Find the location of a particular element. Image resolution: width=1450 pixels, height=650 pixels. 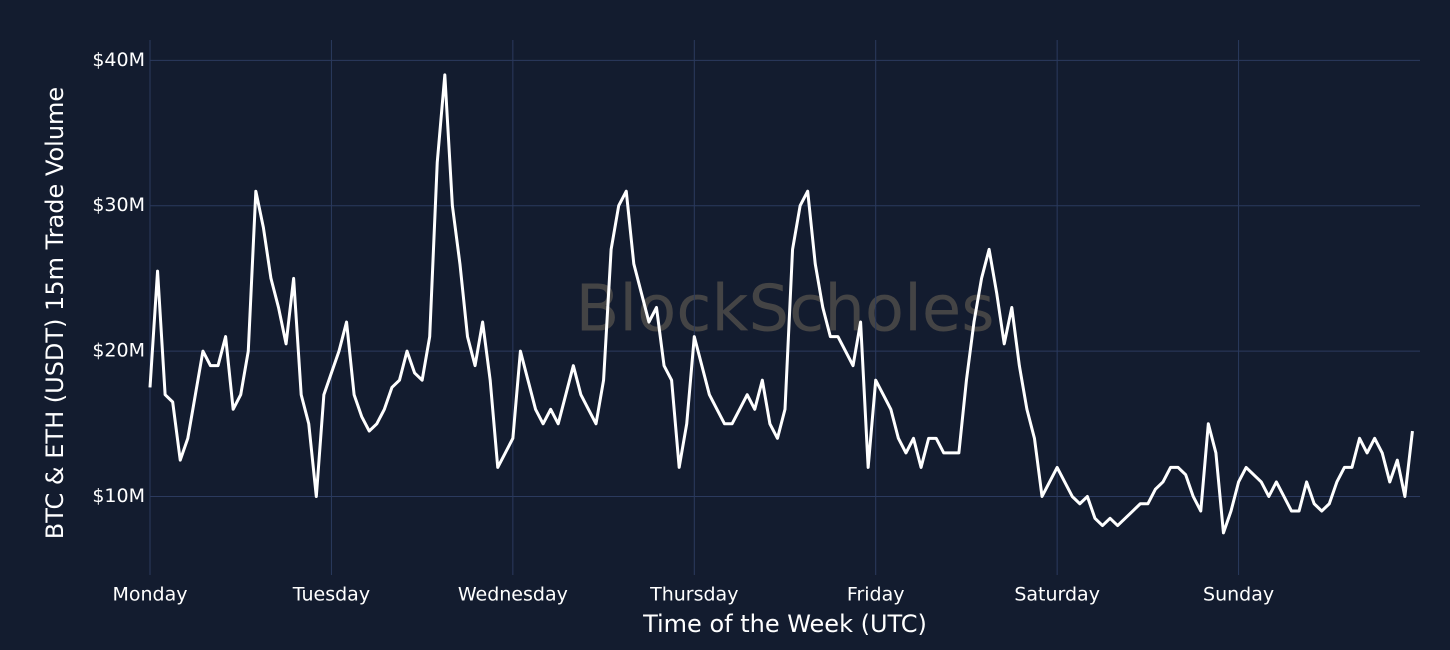

x-axis-title: Time of the Week (UTC) is located at coordinates (784, 624).